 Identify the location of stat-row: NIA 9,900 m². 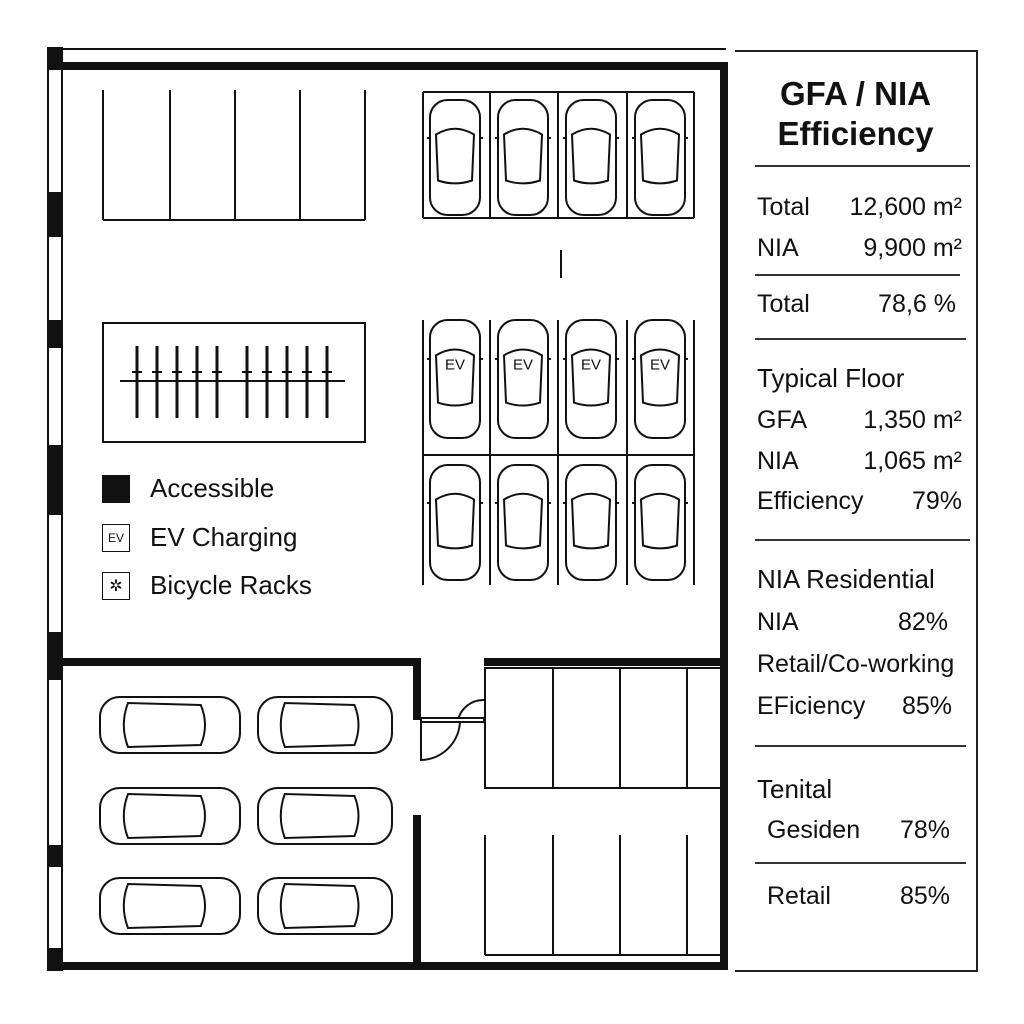
(859, 248).